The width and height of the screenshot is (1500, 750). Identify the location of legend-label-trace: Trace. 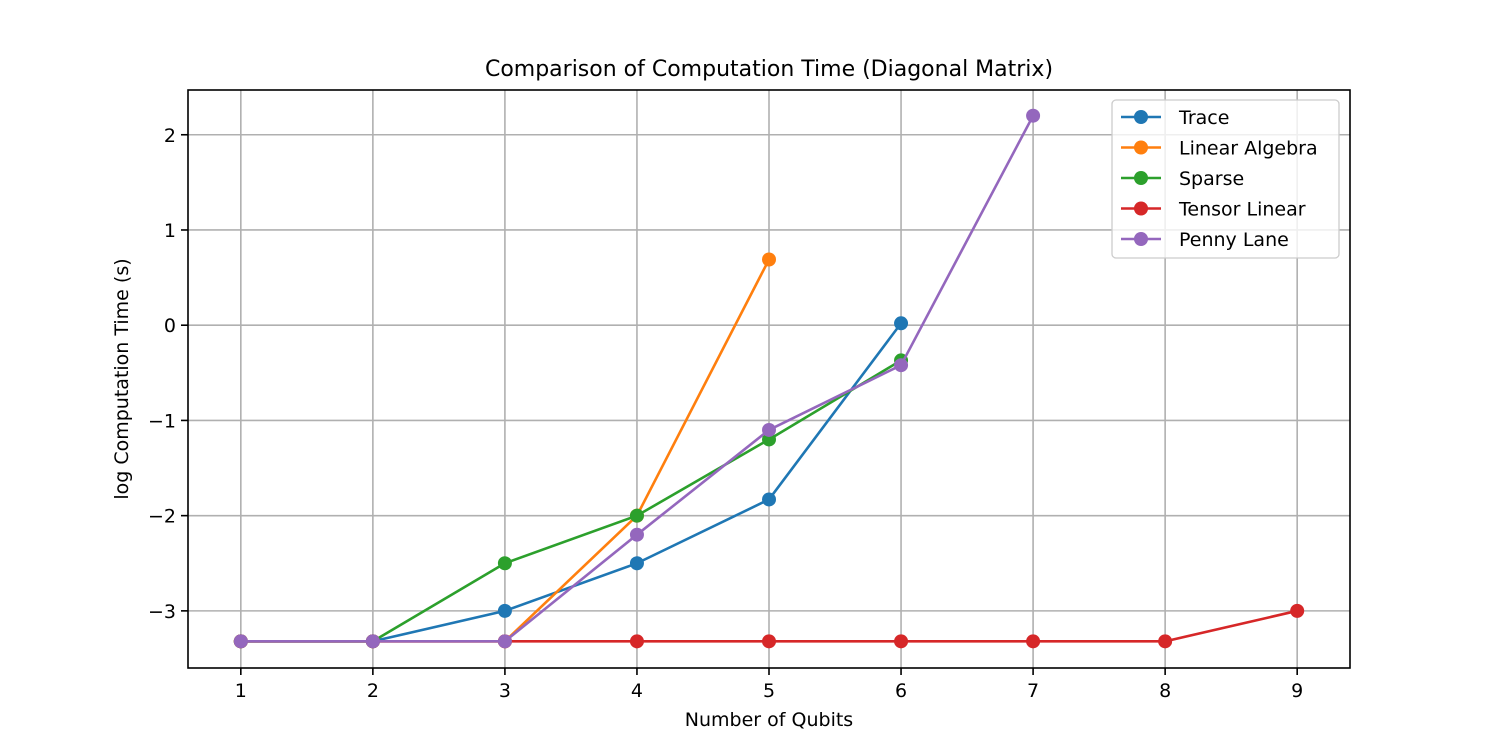
(1203, 118).